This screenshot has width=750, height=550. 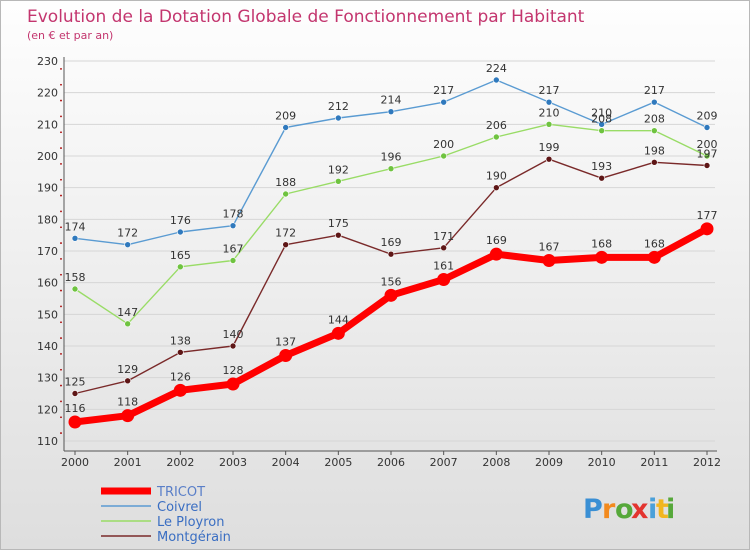 What do you see at coordinates (285, 182) in the screenshot?
I see `data-label-le-ployron: 188` at bounding box center [285, 182].